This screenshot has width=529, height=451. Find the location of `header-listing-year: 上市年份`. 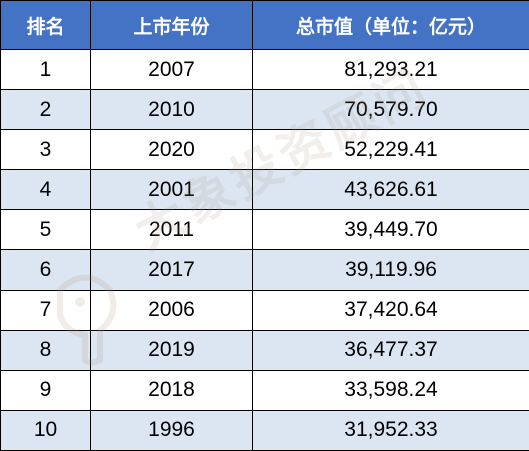

header-listing-year: 上市年份 is located at coordinates (171, 25).